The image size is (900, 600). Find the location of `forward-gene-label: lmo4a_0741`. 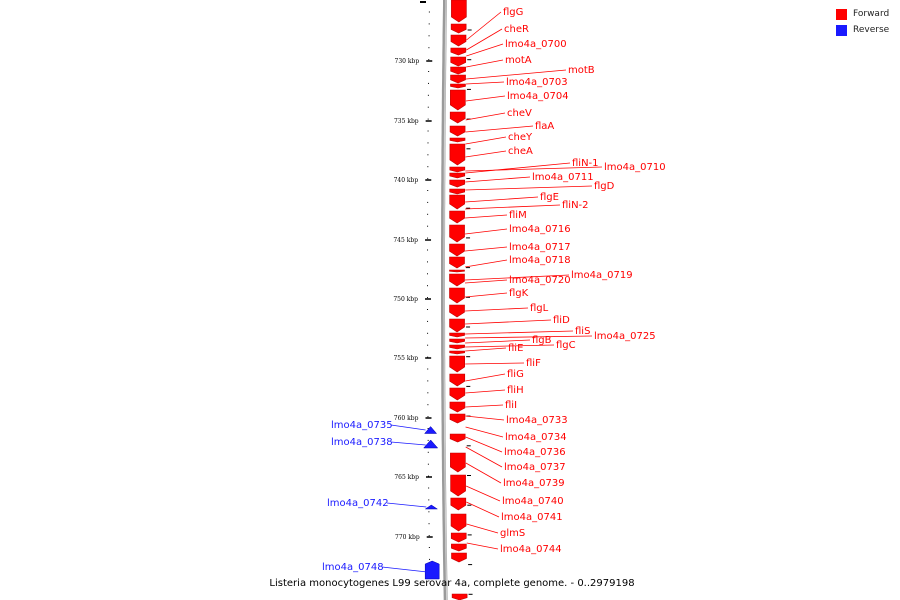

forward-gene-label: lmo4a_0741 is located at coordinates (532, 517).